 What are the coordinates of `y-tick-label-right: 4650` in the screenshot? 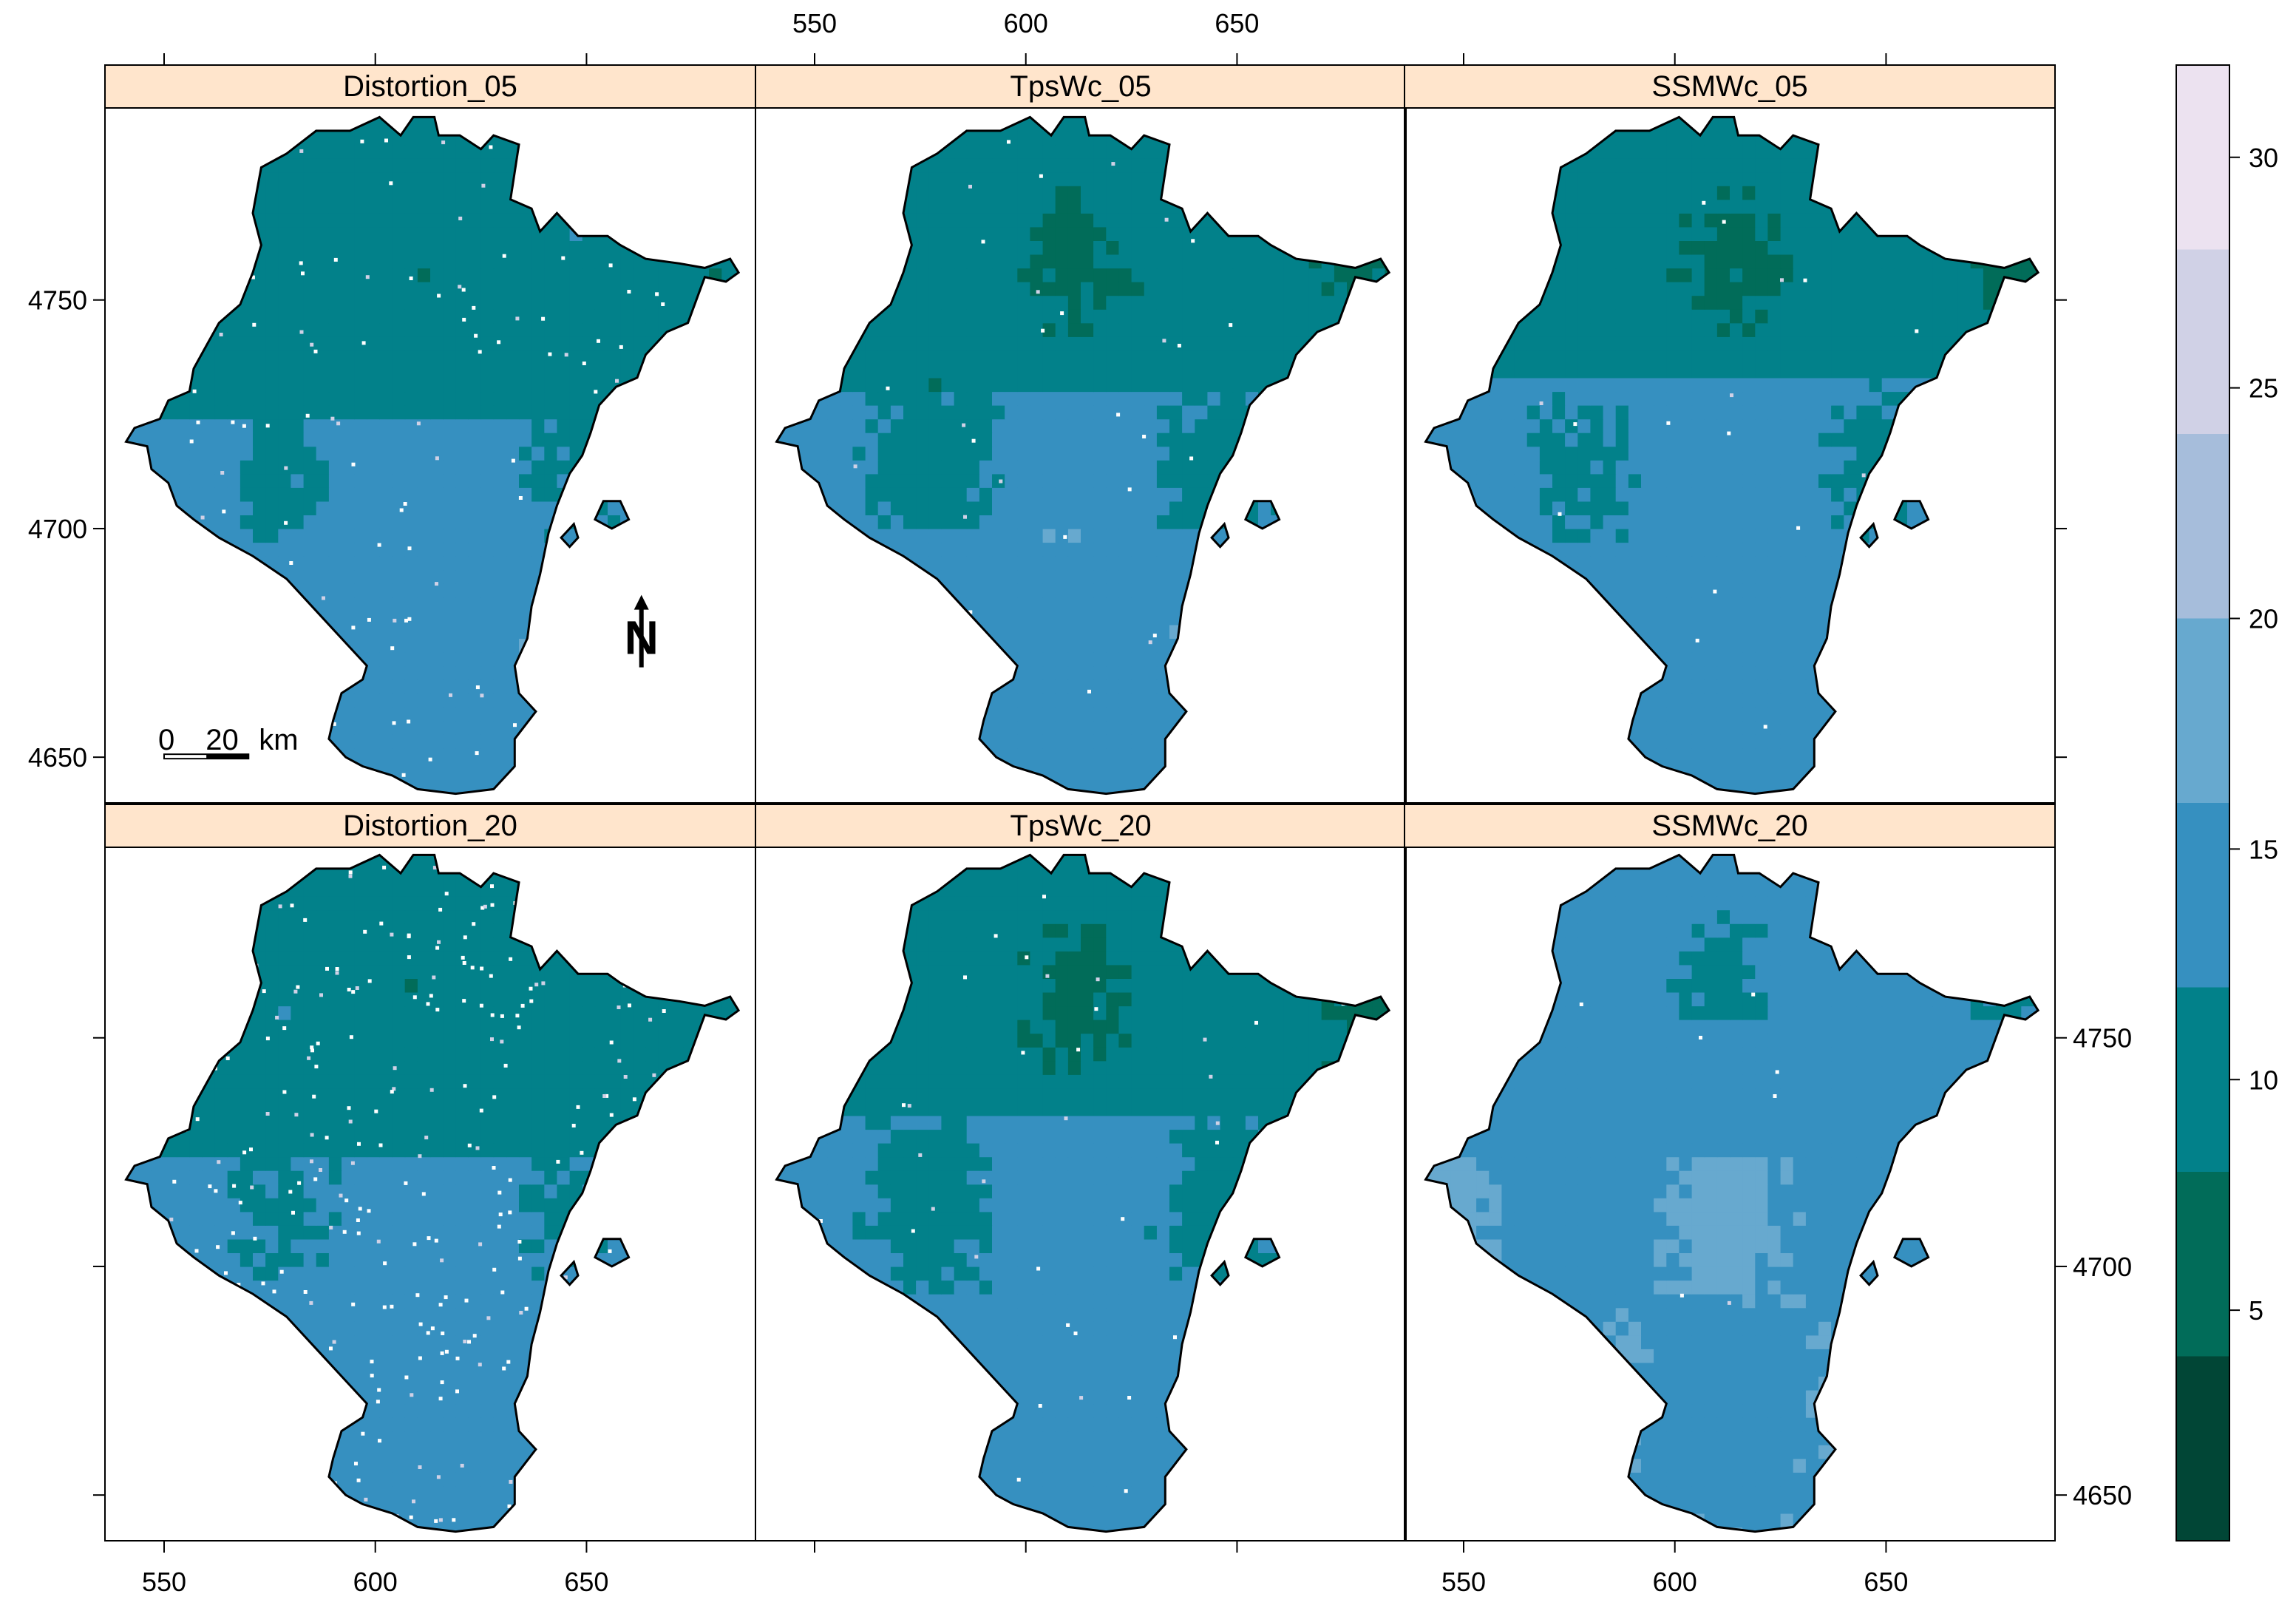 It's located at (2102, 1495).